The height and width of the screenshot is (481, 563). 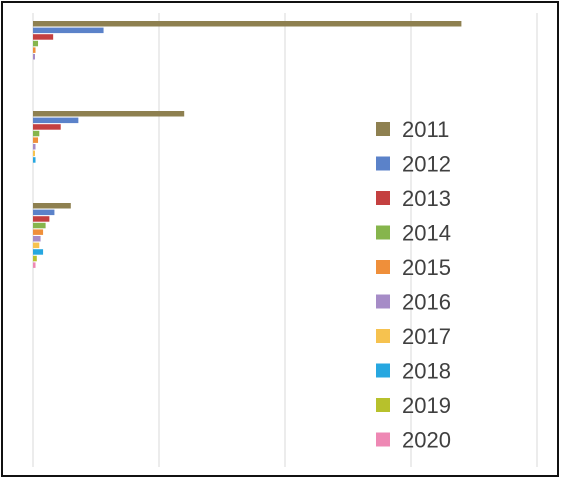 I want to click on legend-label-2011: 2011, so click(x=425, y=129).